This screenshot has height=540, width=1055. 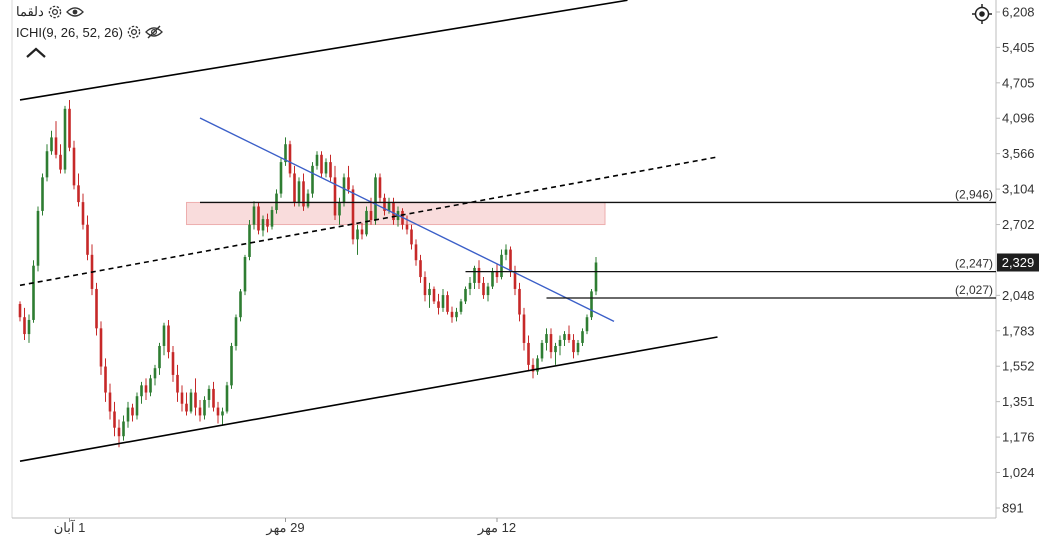 What do you see at coordinates (1018, 118) in the screenshot?
I see `y-tick-label: 4,096` at bounding box center [1018, 118].